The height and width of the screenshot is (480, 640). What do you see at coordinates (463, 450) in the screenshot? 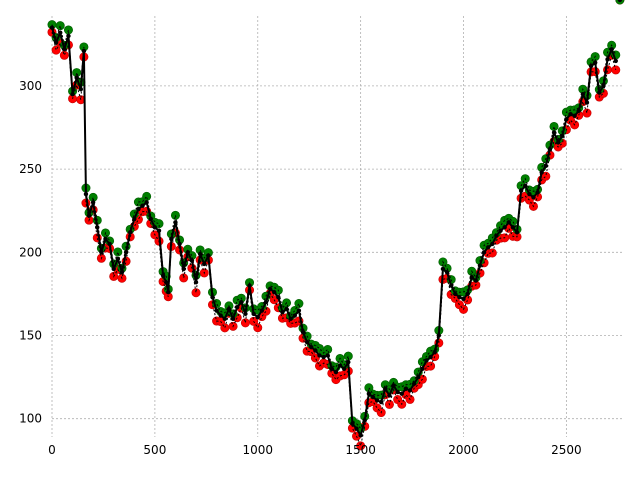
I see `x-tick-label: 2000` at bounding box center [463, 450].